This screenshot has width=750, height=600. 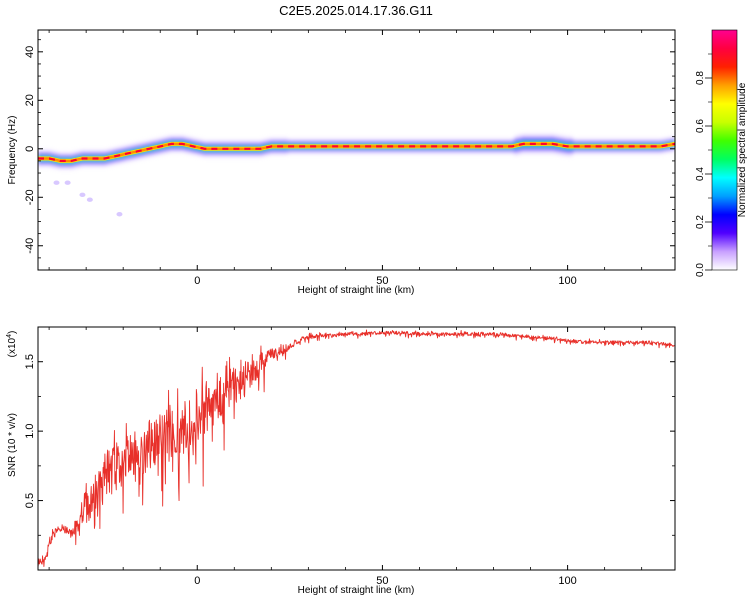 I want to click on spectral-peak-line, so click(x=356, y=152).